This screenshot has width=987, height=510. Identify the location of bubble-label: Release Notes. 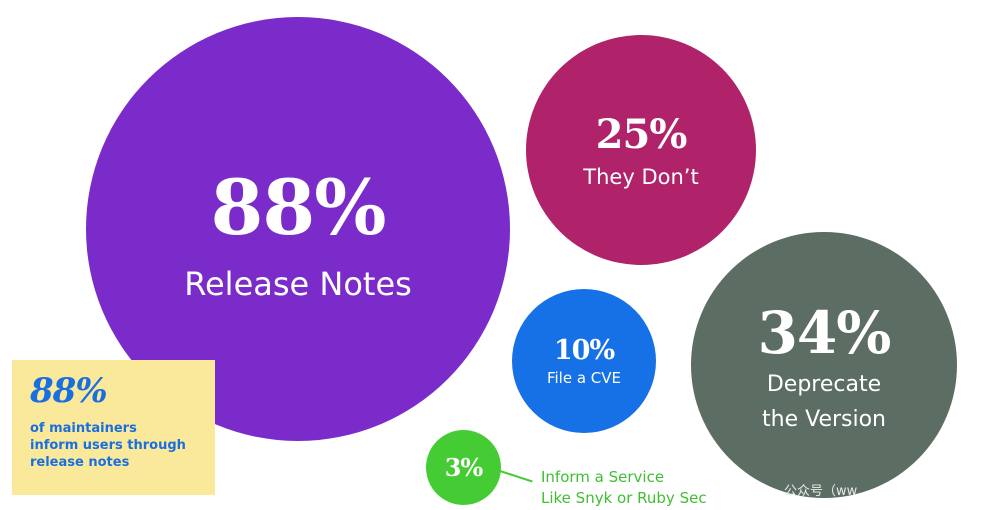
(298, 283).